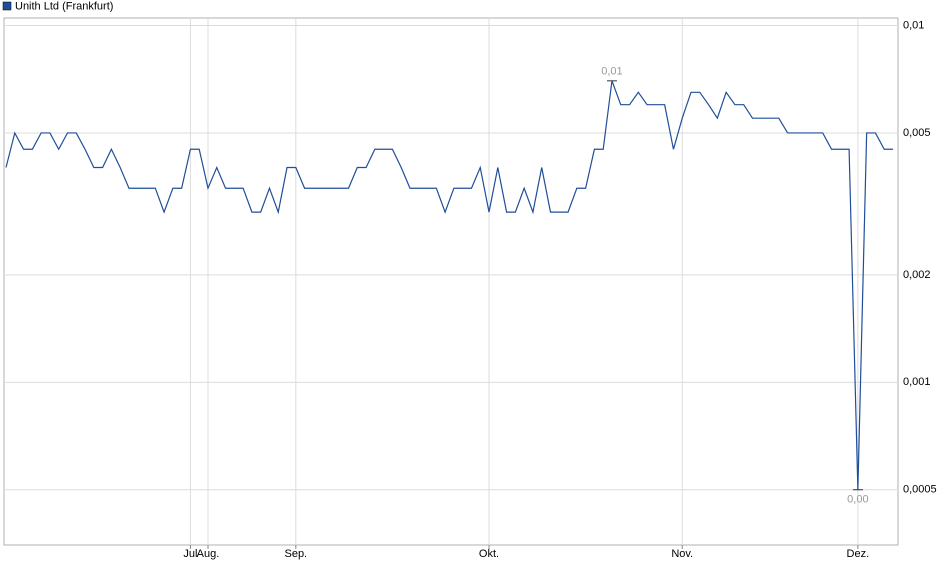 This screenshot has width=940, height=579. I want to click on x-tick-label: Okt., so click(489, 554).